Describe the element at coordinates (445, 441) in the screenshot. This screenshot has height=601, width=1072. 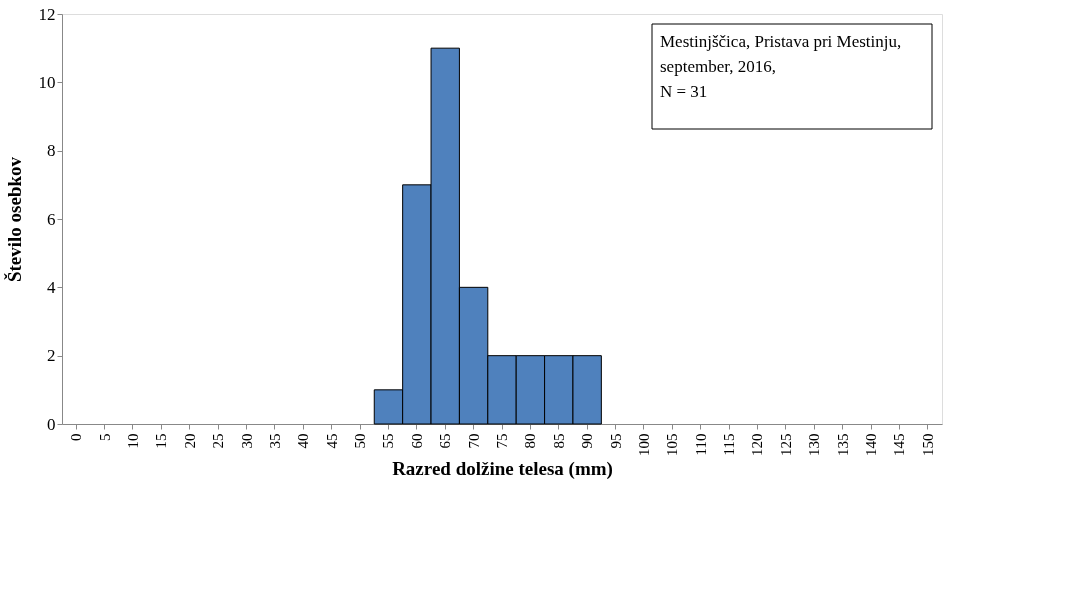
I see `x-tick-label: 65` at that location.